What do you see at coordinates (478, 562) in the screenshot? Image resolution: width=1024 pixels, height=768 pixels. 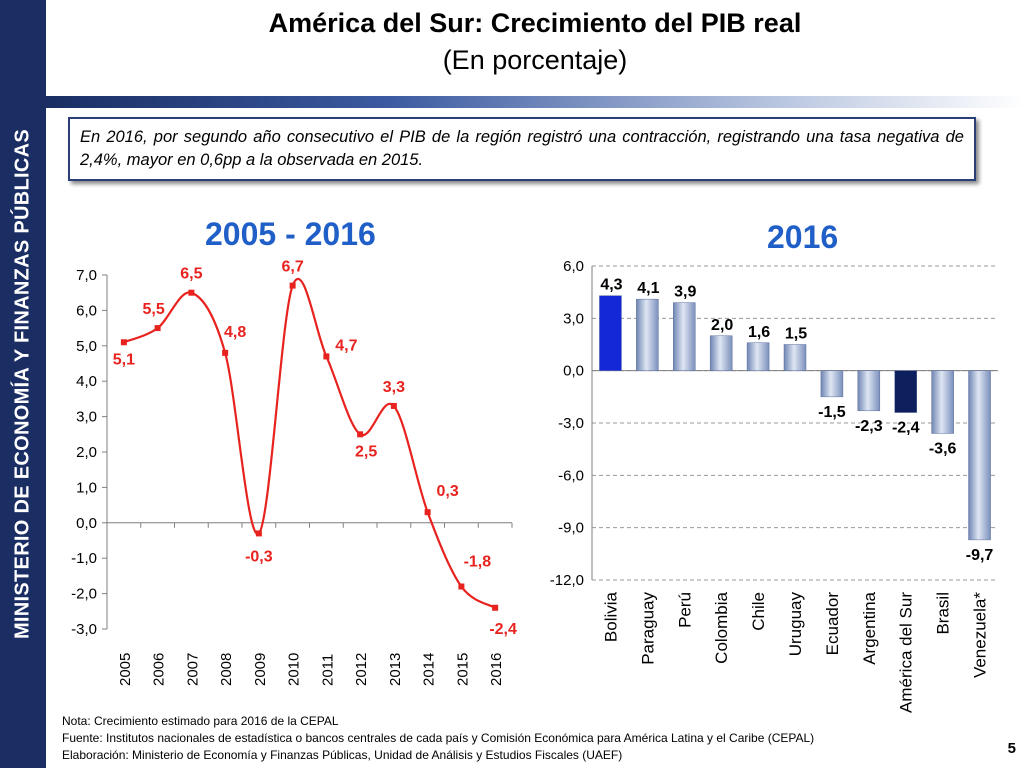 I see `data-label: -1,8` at bounding box center [478, 562].